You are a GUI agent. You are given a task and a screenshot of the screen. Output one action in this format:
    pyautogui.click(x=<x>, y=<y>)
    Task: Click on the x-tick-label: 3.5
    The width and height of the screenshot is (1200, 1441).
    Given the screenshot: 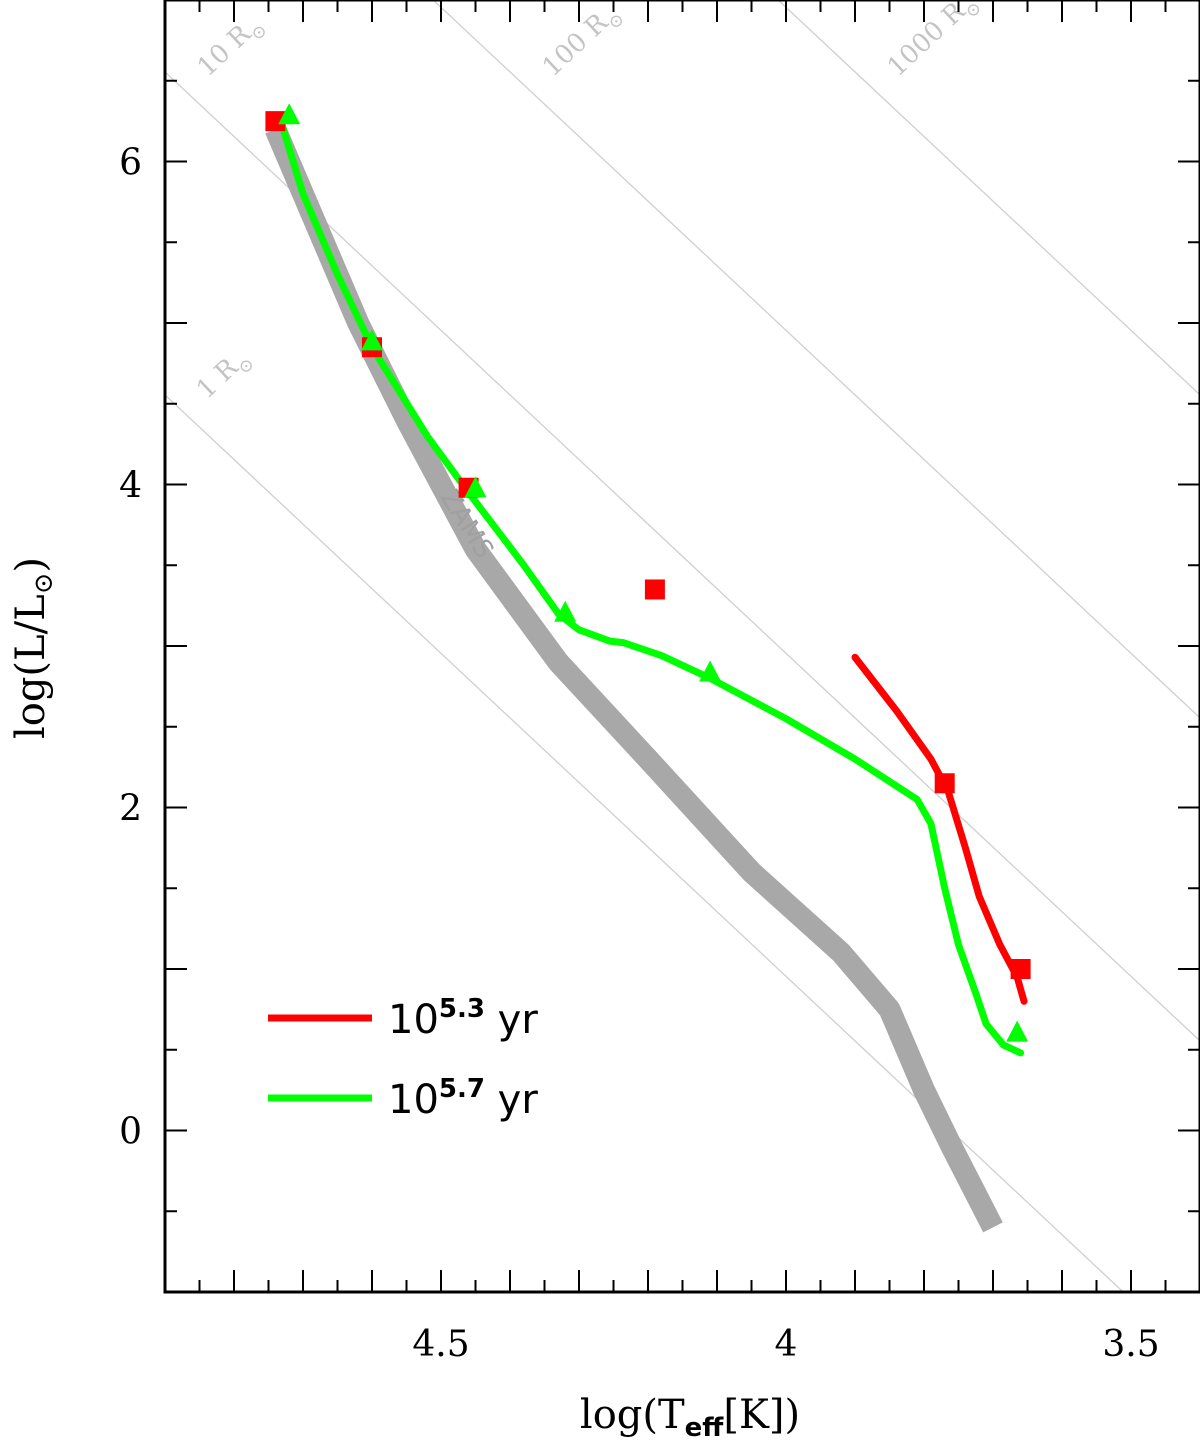 What is the action you would take?
    pyautogui.click(x=1130, y=1344)
    